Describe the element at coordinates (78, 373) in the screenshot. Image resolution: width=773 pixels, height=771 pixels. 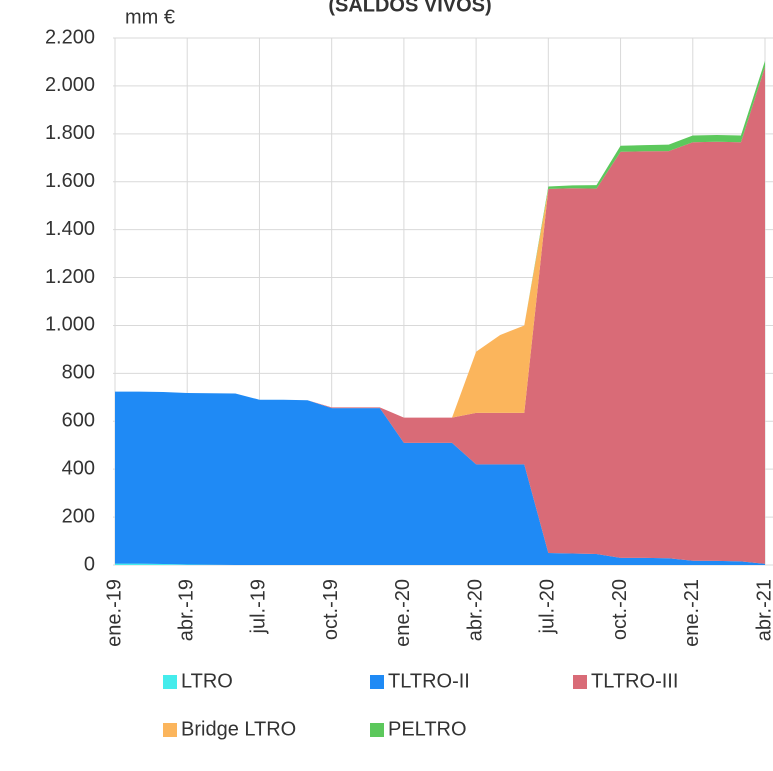
I see `y-tick-label: 800` at that location.